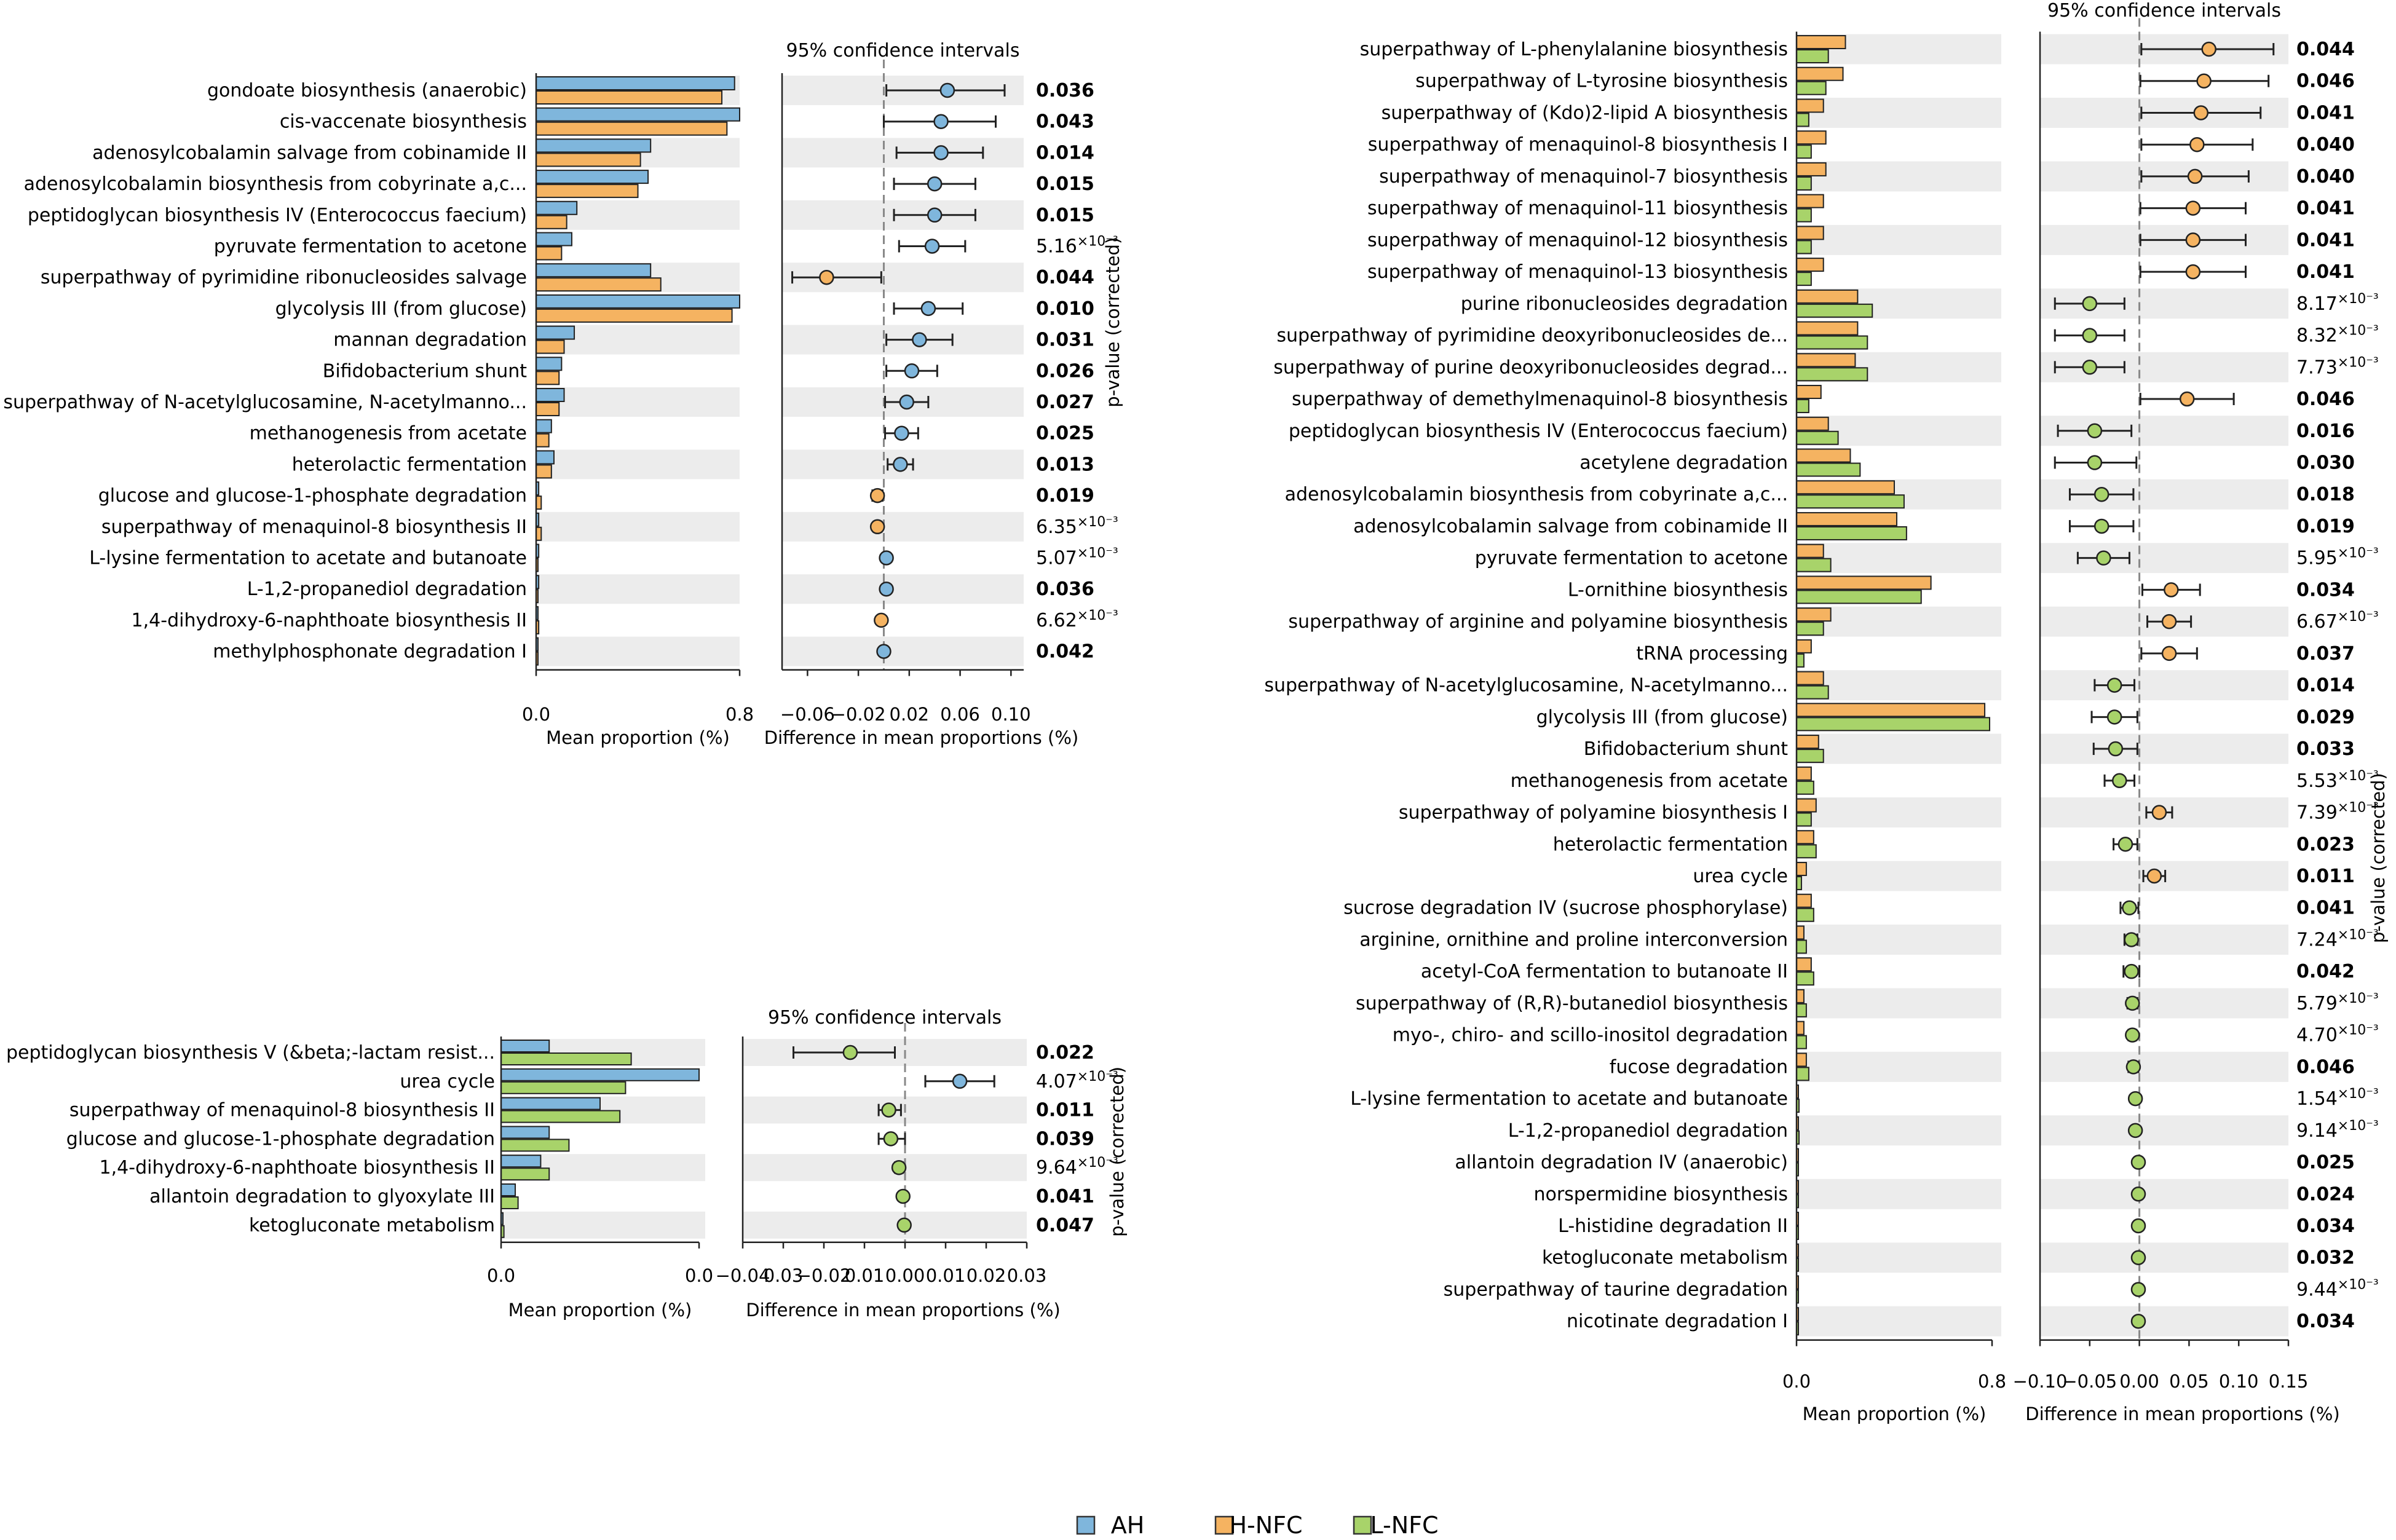 The height and width of the screenshot is (1540, 2396). I want to click on p-value: 0.024, so click(2325, 1194).